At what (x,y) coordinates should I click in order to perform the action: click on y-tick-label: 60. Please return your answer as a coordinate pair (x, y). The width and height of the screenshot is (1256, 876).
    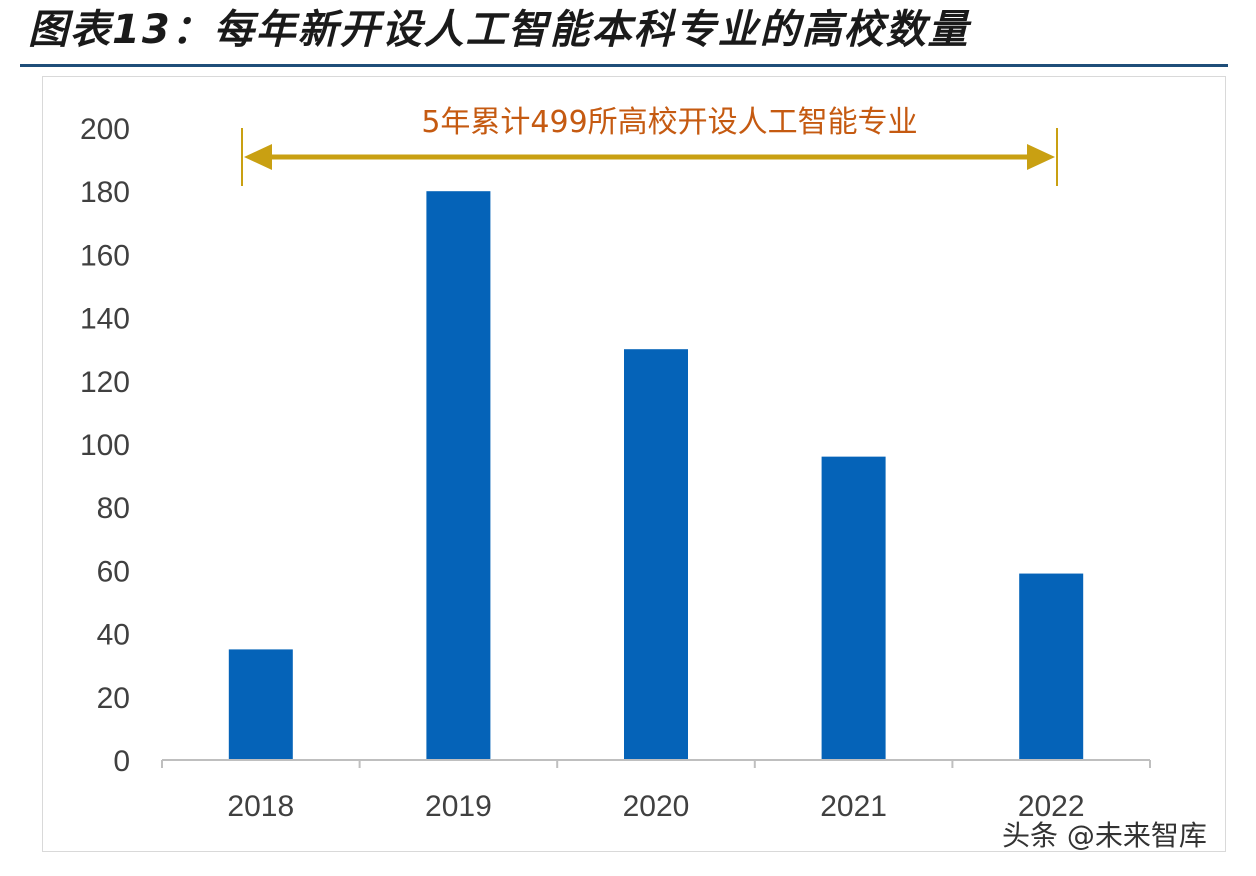
    Looking at the image, I should click on (113, 571).